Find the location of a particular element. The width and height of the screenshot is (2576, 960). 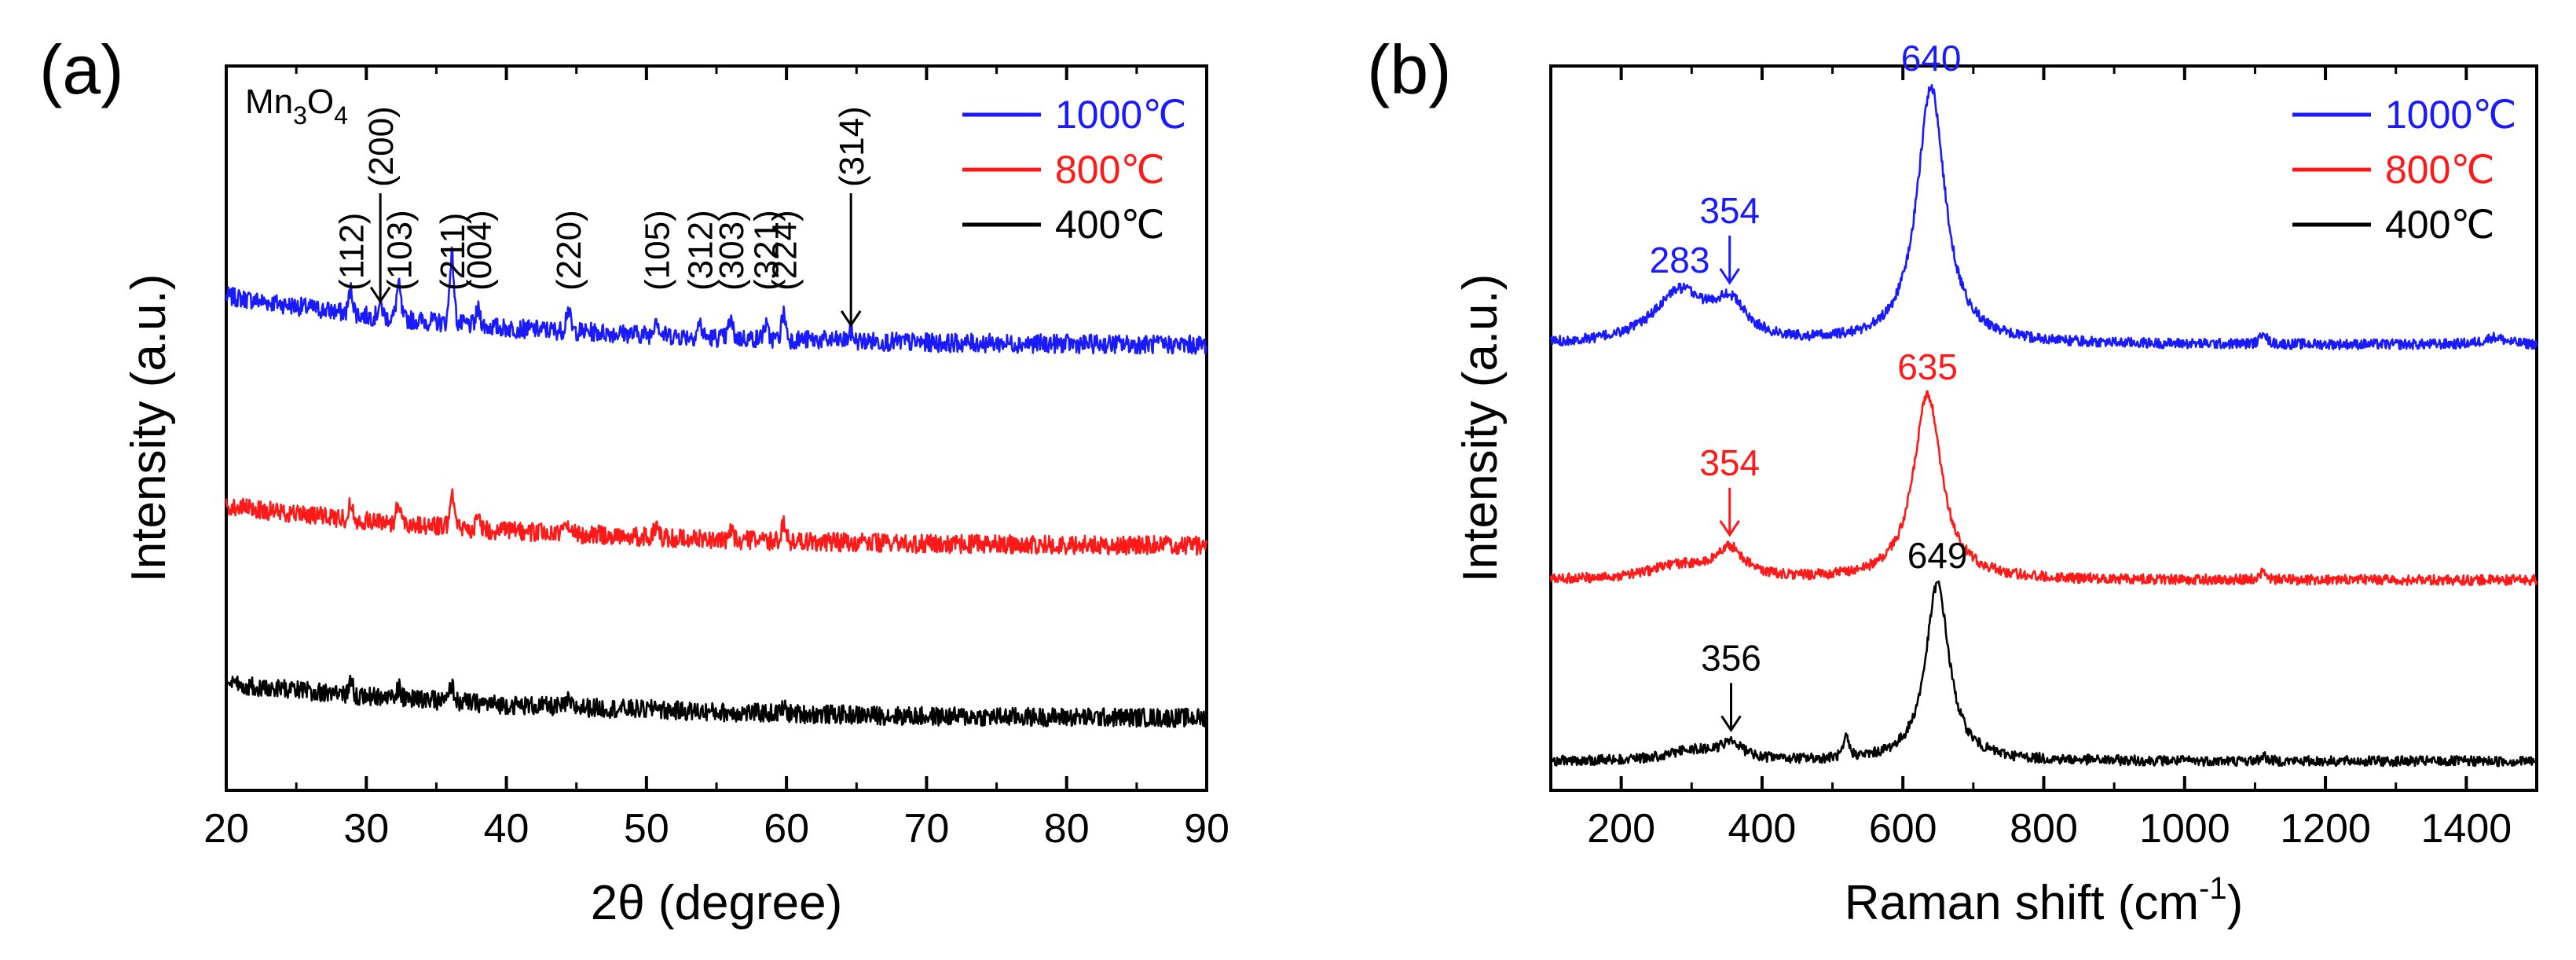

peak-label: 283 is located at coordinates (1680, 260).